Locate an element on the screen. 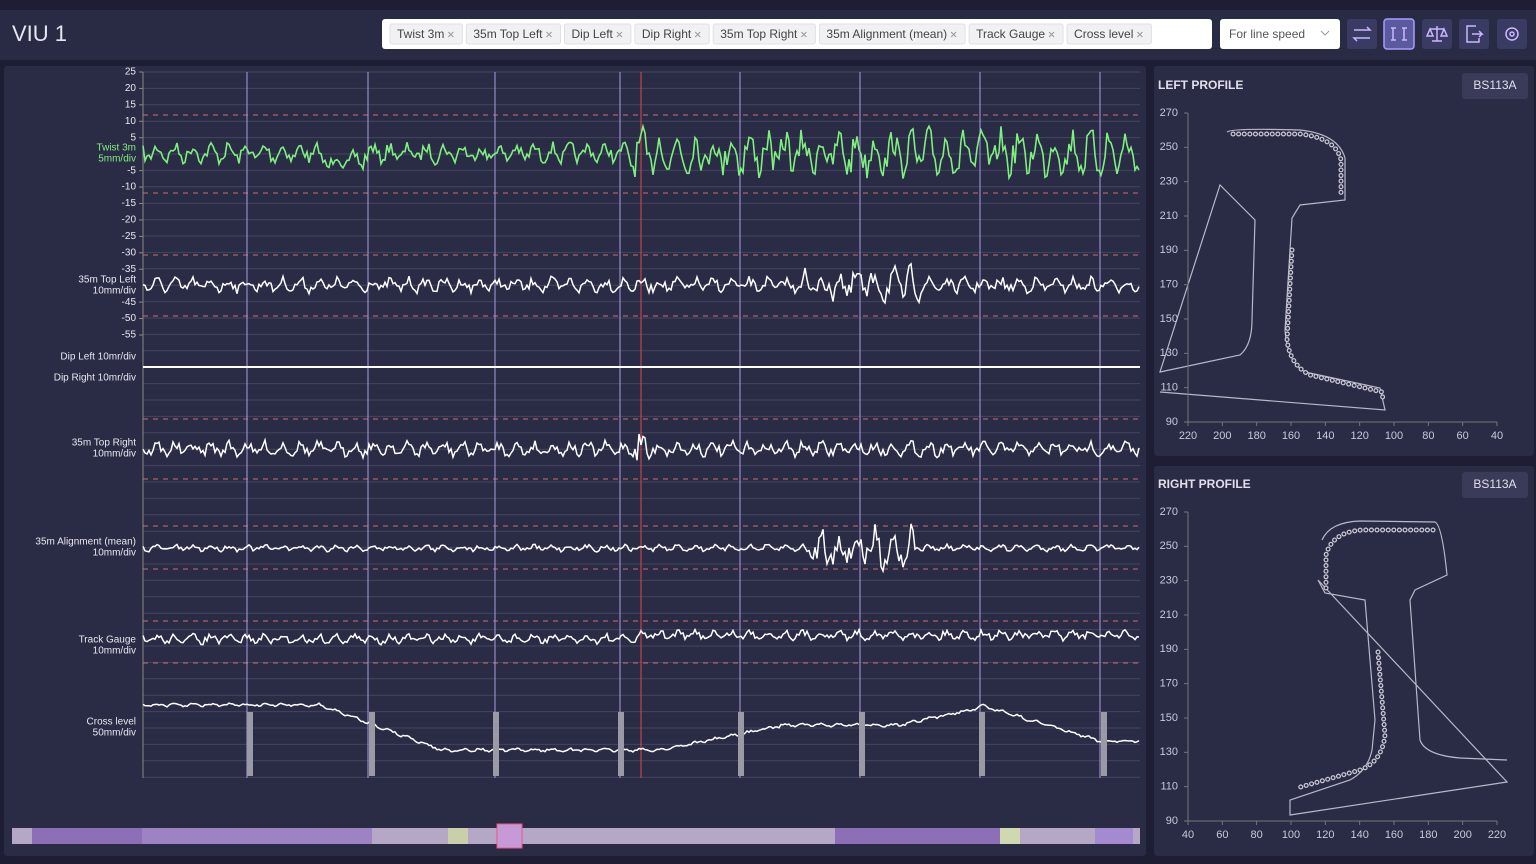 The image size is (1536, 864). left-profile-panel is located at coordinates (1344, 261).